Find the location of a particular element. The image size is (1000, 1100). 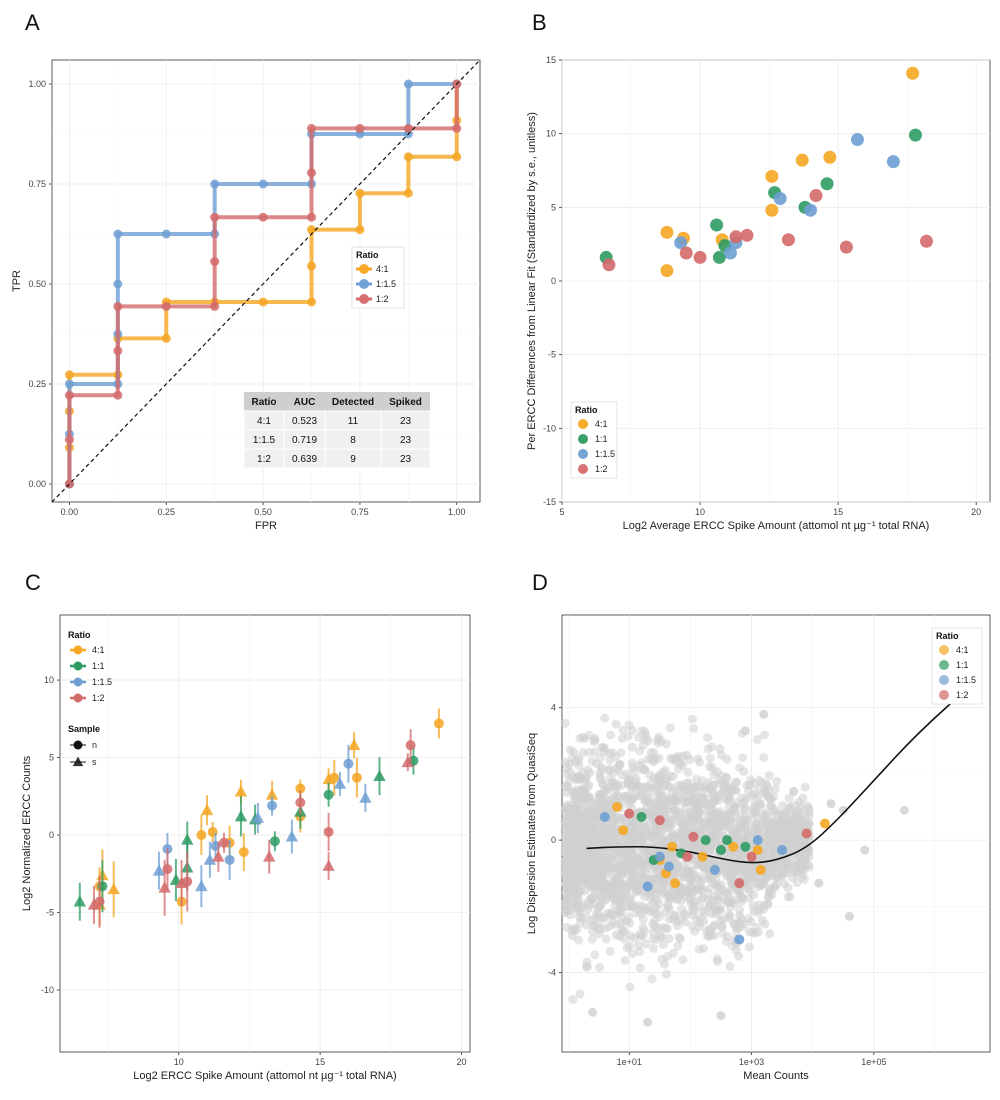

table-header-text: AUC is located at coordinates (305, 402).